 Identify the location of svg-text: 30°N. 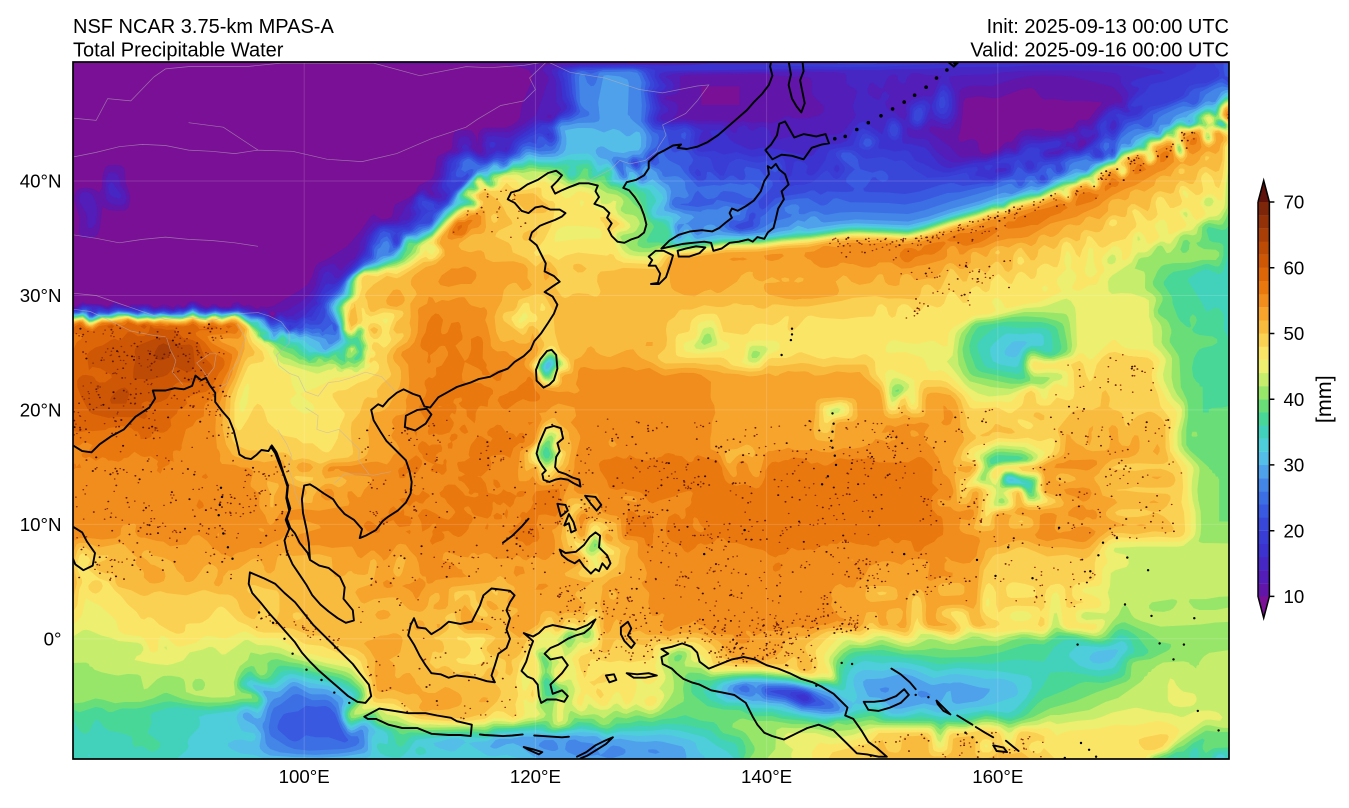
(41, 295).